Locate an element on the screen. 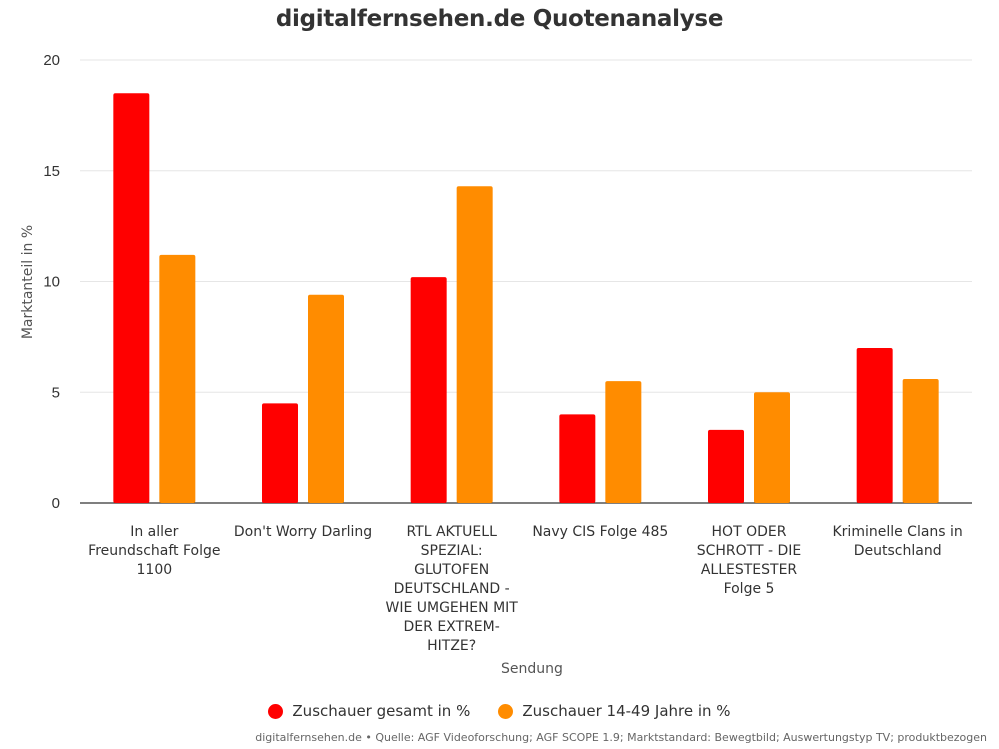 This screenshot has height=749, width=999. x-category-label-line: SCHROTT - DIE is located at coordinates (749, 551).